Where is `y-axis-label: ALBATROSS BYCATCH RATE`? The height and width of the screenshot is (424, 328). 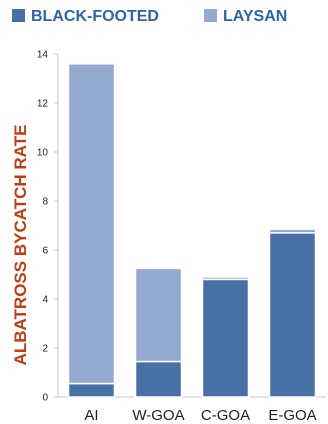 y-axis-label: ALBATROSS BYCATCH RATE is located at coordinates (20, 245).